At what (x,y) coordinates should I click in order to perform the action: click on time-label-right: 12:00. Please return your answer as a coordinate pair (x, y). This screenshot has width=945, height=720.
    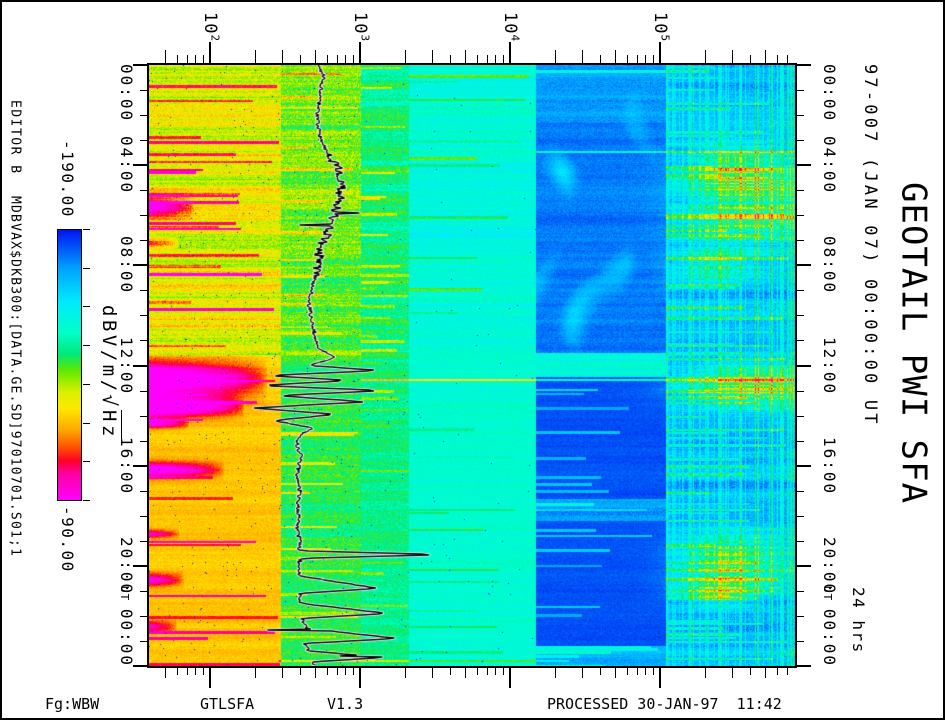
    Looking at the image, I should click on (829, 365).